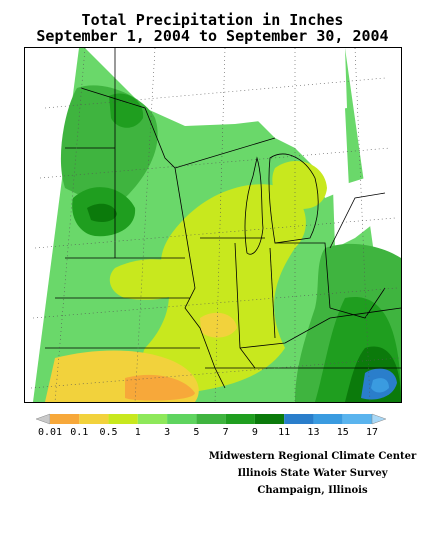 The width and height of the screenshot is (425, 550). What do you see at coordinates (196, 432) in the screenshot?
I see `legend-tick-label: 5` at bounding box center [196, 432].